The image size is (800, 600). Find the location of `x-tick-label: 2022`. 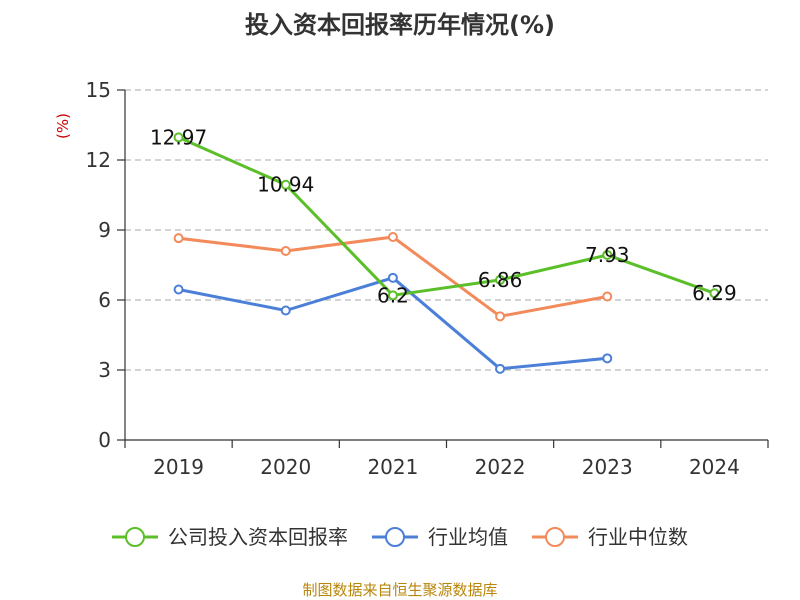

x-tick-label: 2022 is located at coordinates (500, 467).